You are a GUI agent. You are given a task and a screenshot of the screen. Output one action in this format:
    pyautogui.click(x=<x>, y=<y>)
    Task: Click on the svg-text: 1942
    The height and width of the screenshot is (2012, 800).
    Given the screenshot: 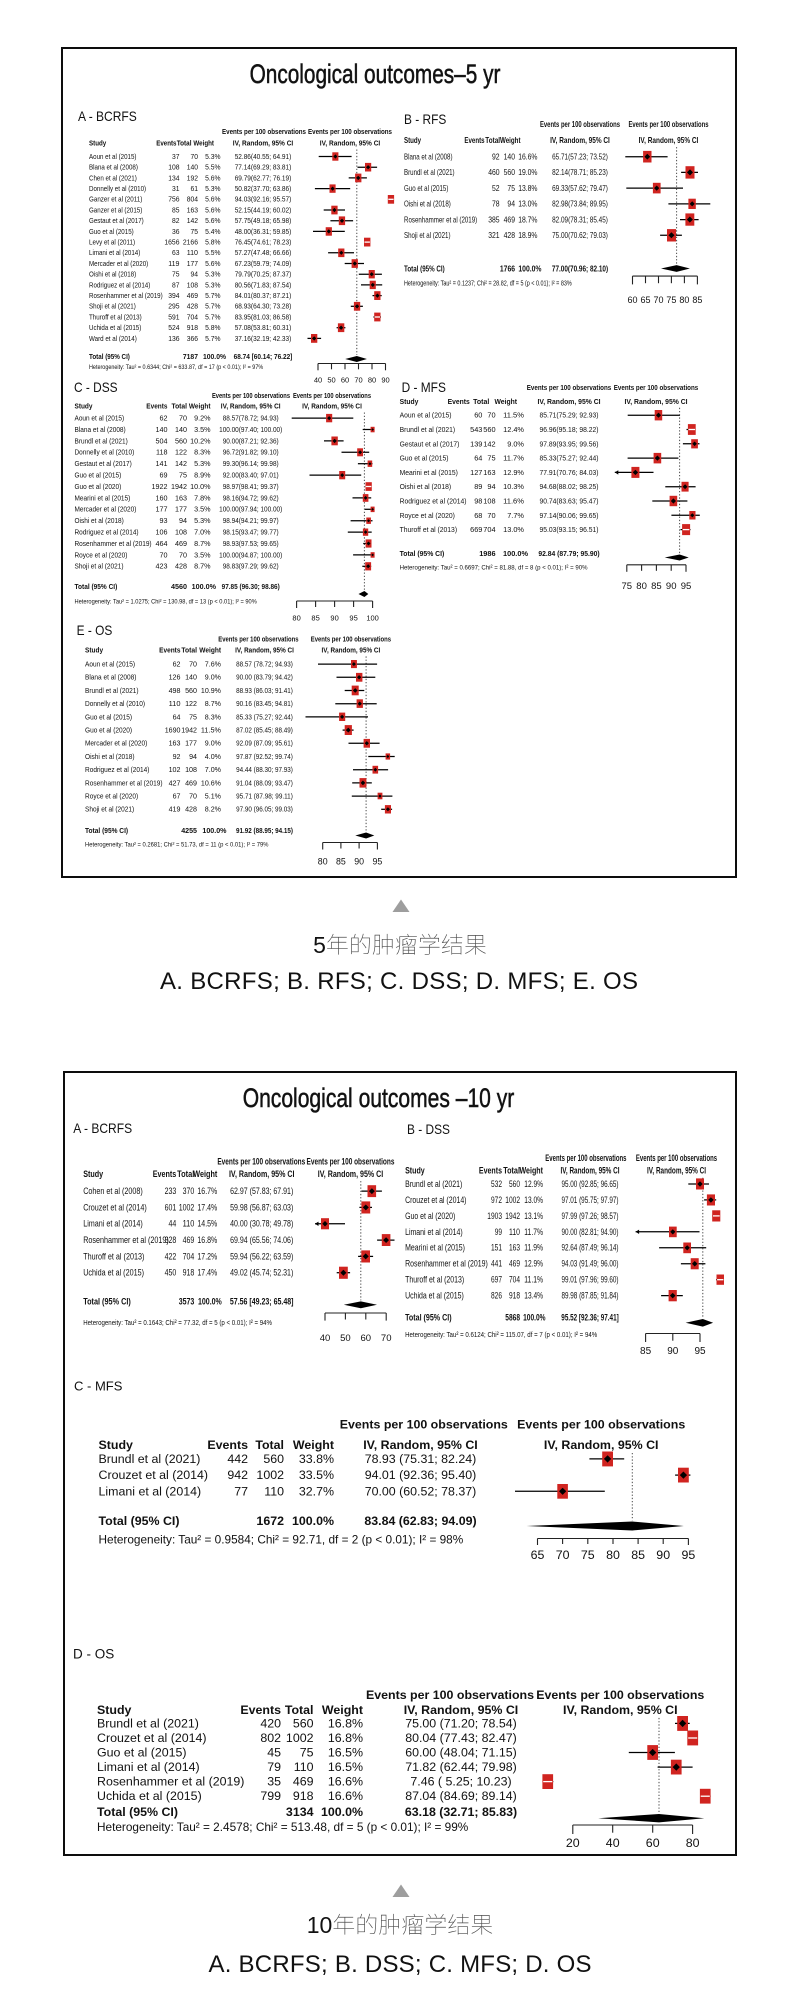 What is the action you would take?
    pyautogui.click(x=512, y=1216)
    